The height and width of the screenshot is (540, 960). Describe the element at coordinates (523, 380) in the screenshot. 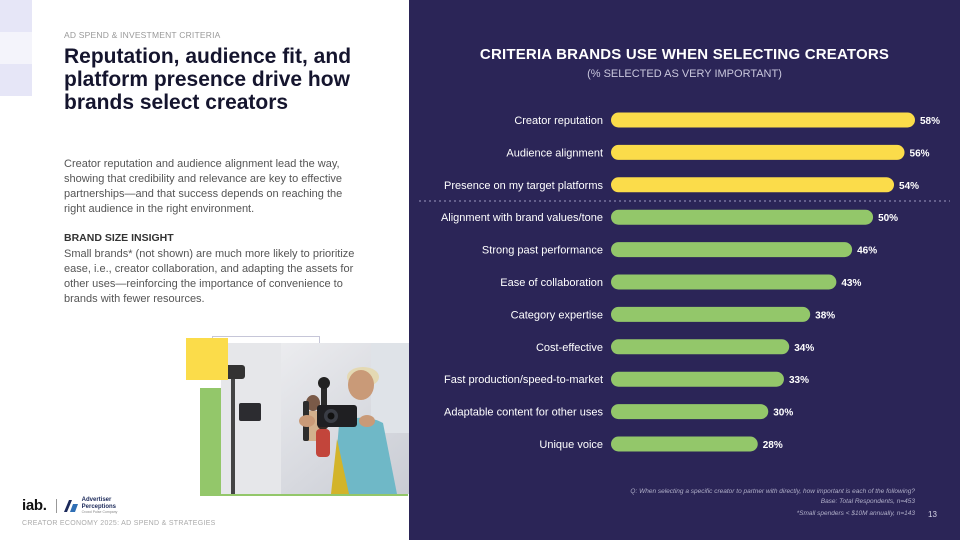

I see `category-label: Fast production/speed-to-market` at that location.